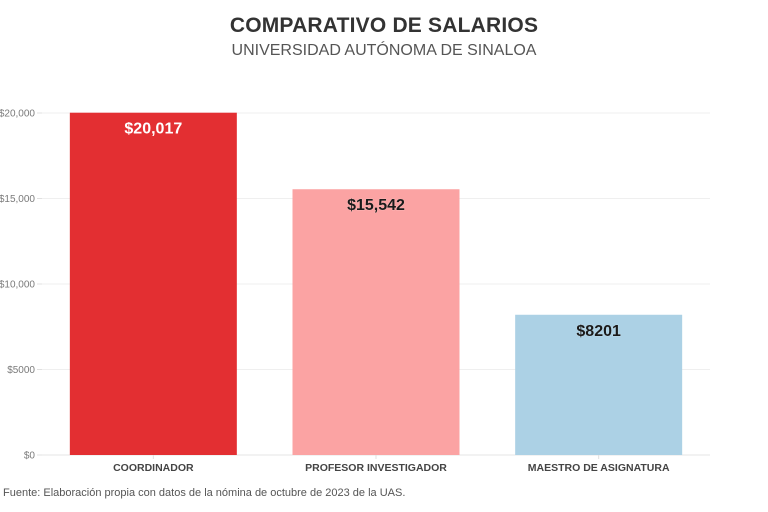 This screenshot has width=768, height=512. I want to click on chart-title: COMPARATIVO DE SALARIOS, so click(384, 25).